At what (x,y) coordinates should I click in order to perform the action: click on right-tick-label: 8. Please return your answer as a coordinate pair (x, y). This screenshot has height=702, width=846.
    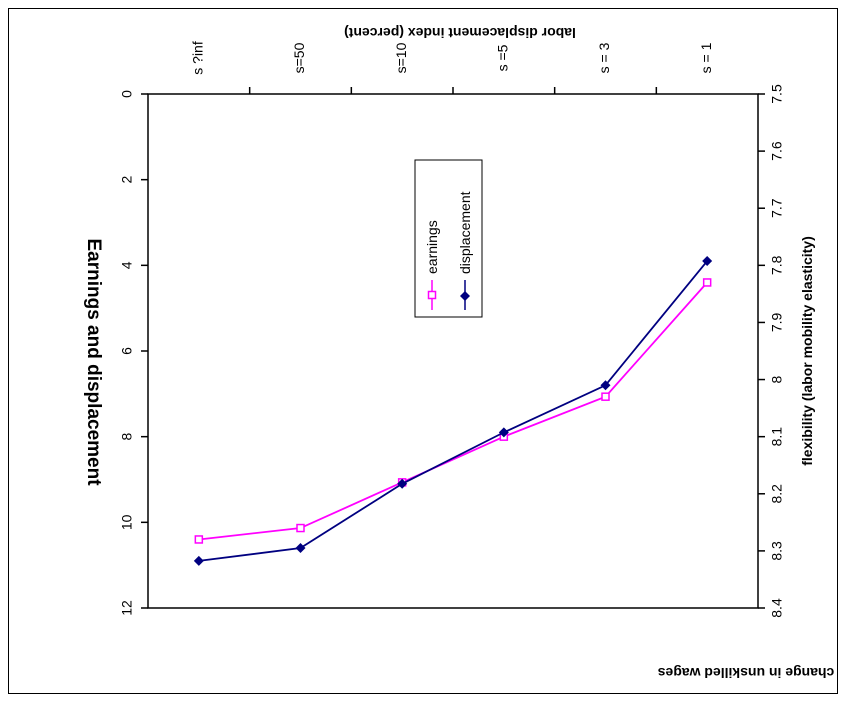
    Looking at the image, I should click on (127, 437).